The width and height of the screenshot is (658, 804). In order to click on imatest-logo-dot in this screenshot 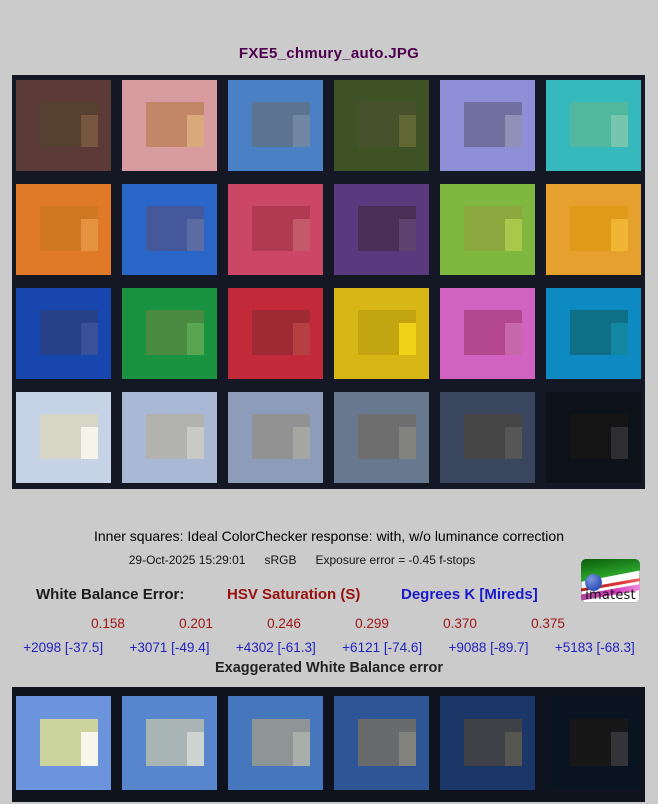, I will do `click(593, 582)`.